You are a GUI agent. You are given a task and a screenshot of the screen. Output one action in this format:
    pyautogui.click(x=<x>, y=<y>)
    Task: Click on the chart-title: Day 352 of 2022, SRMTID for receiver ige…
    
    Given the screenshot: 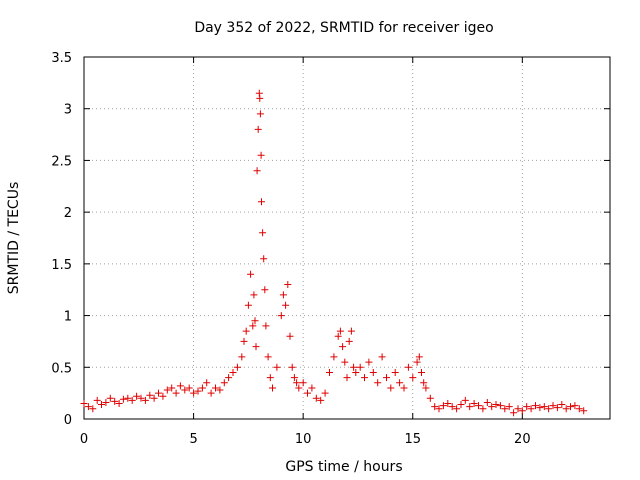 What is the action you would take?
    pyautogui.click(x=343, y=28)
    